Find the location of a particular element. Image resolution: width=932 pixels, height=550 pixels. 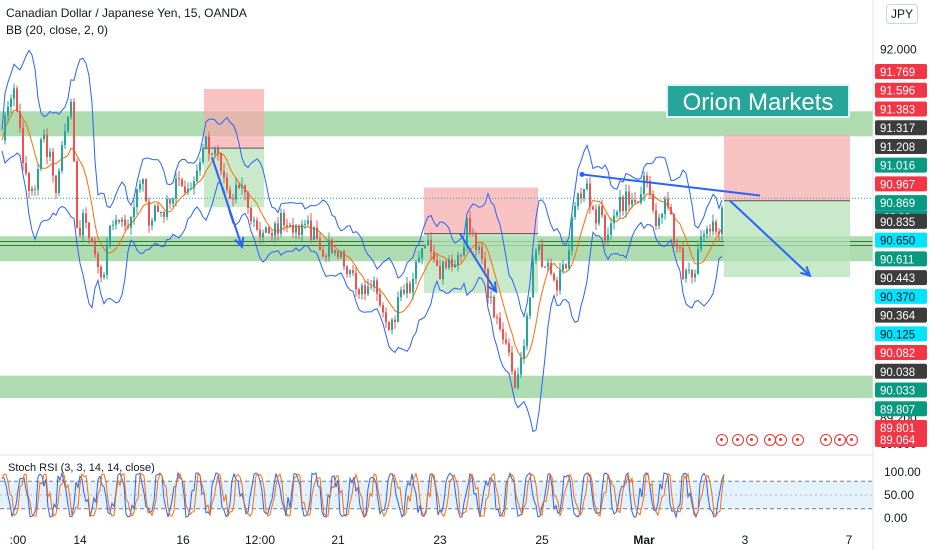

rsi-indicator-legend: Stoch RSI (3, 3, 14, 14, close) is located at coordinates (81, 468).